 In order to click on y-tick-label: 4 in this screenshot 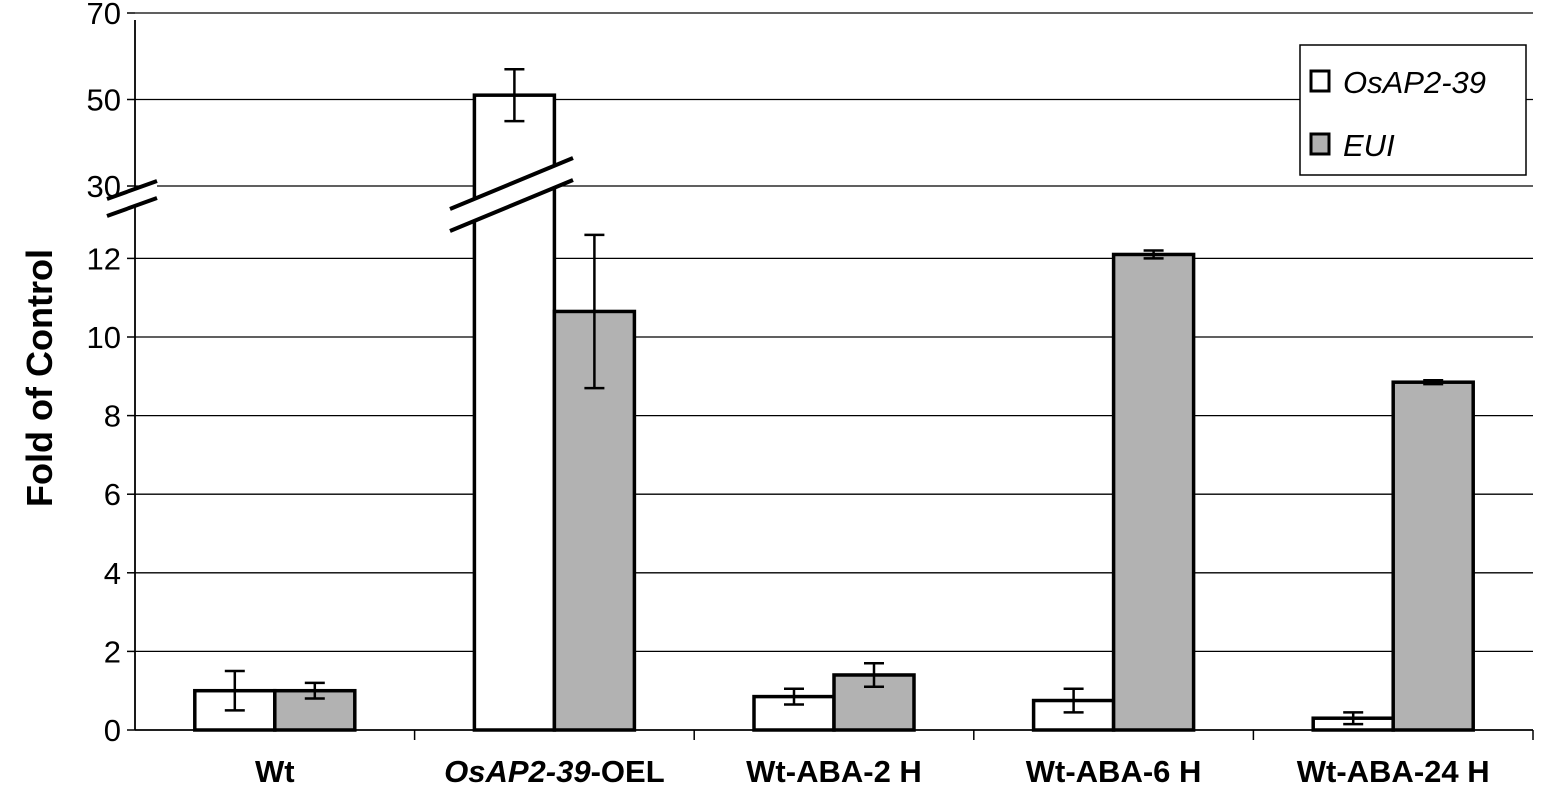, I will do `click(112, 573)`.